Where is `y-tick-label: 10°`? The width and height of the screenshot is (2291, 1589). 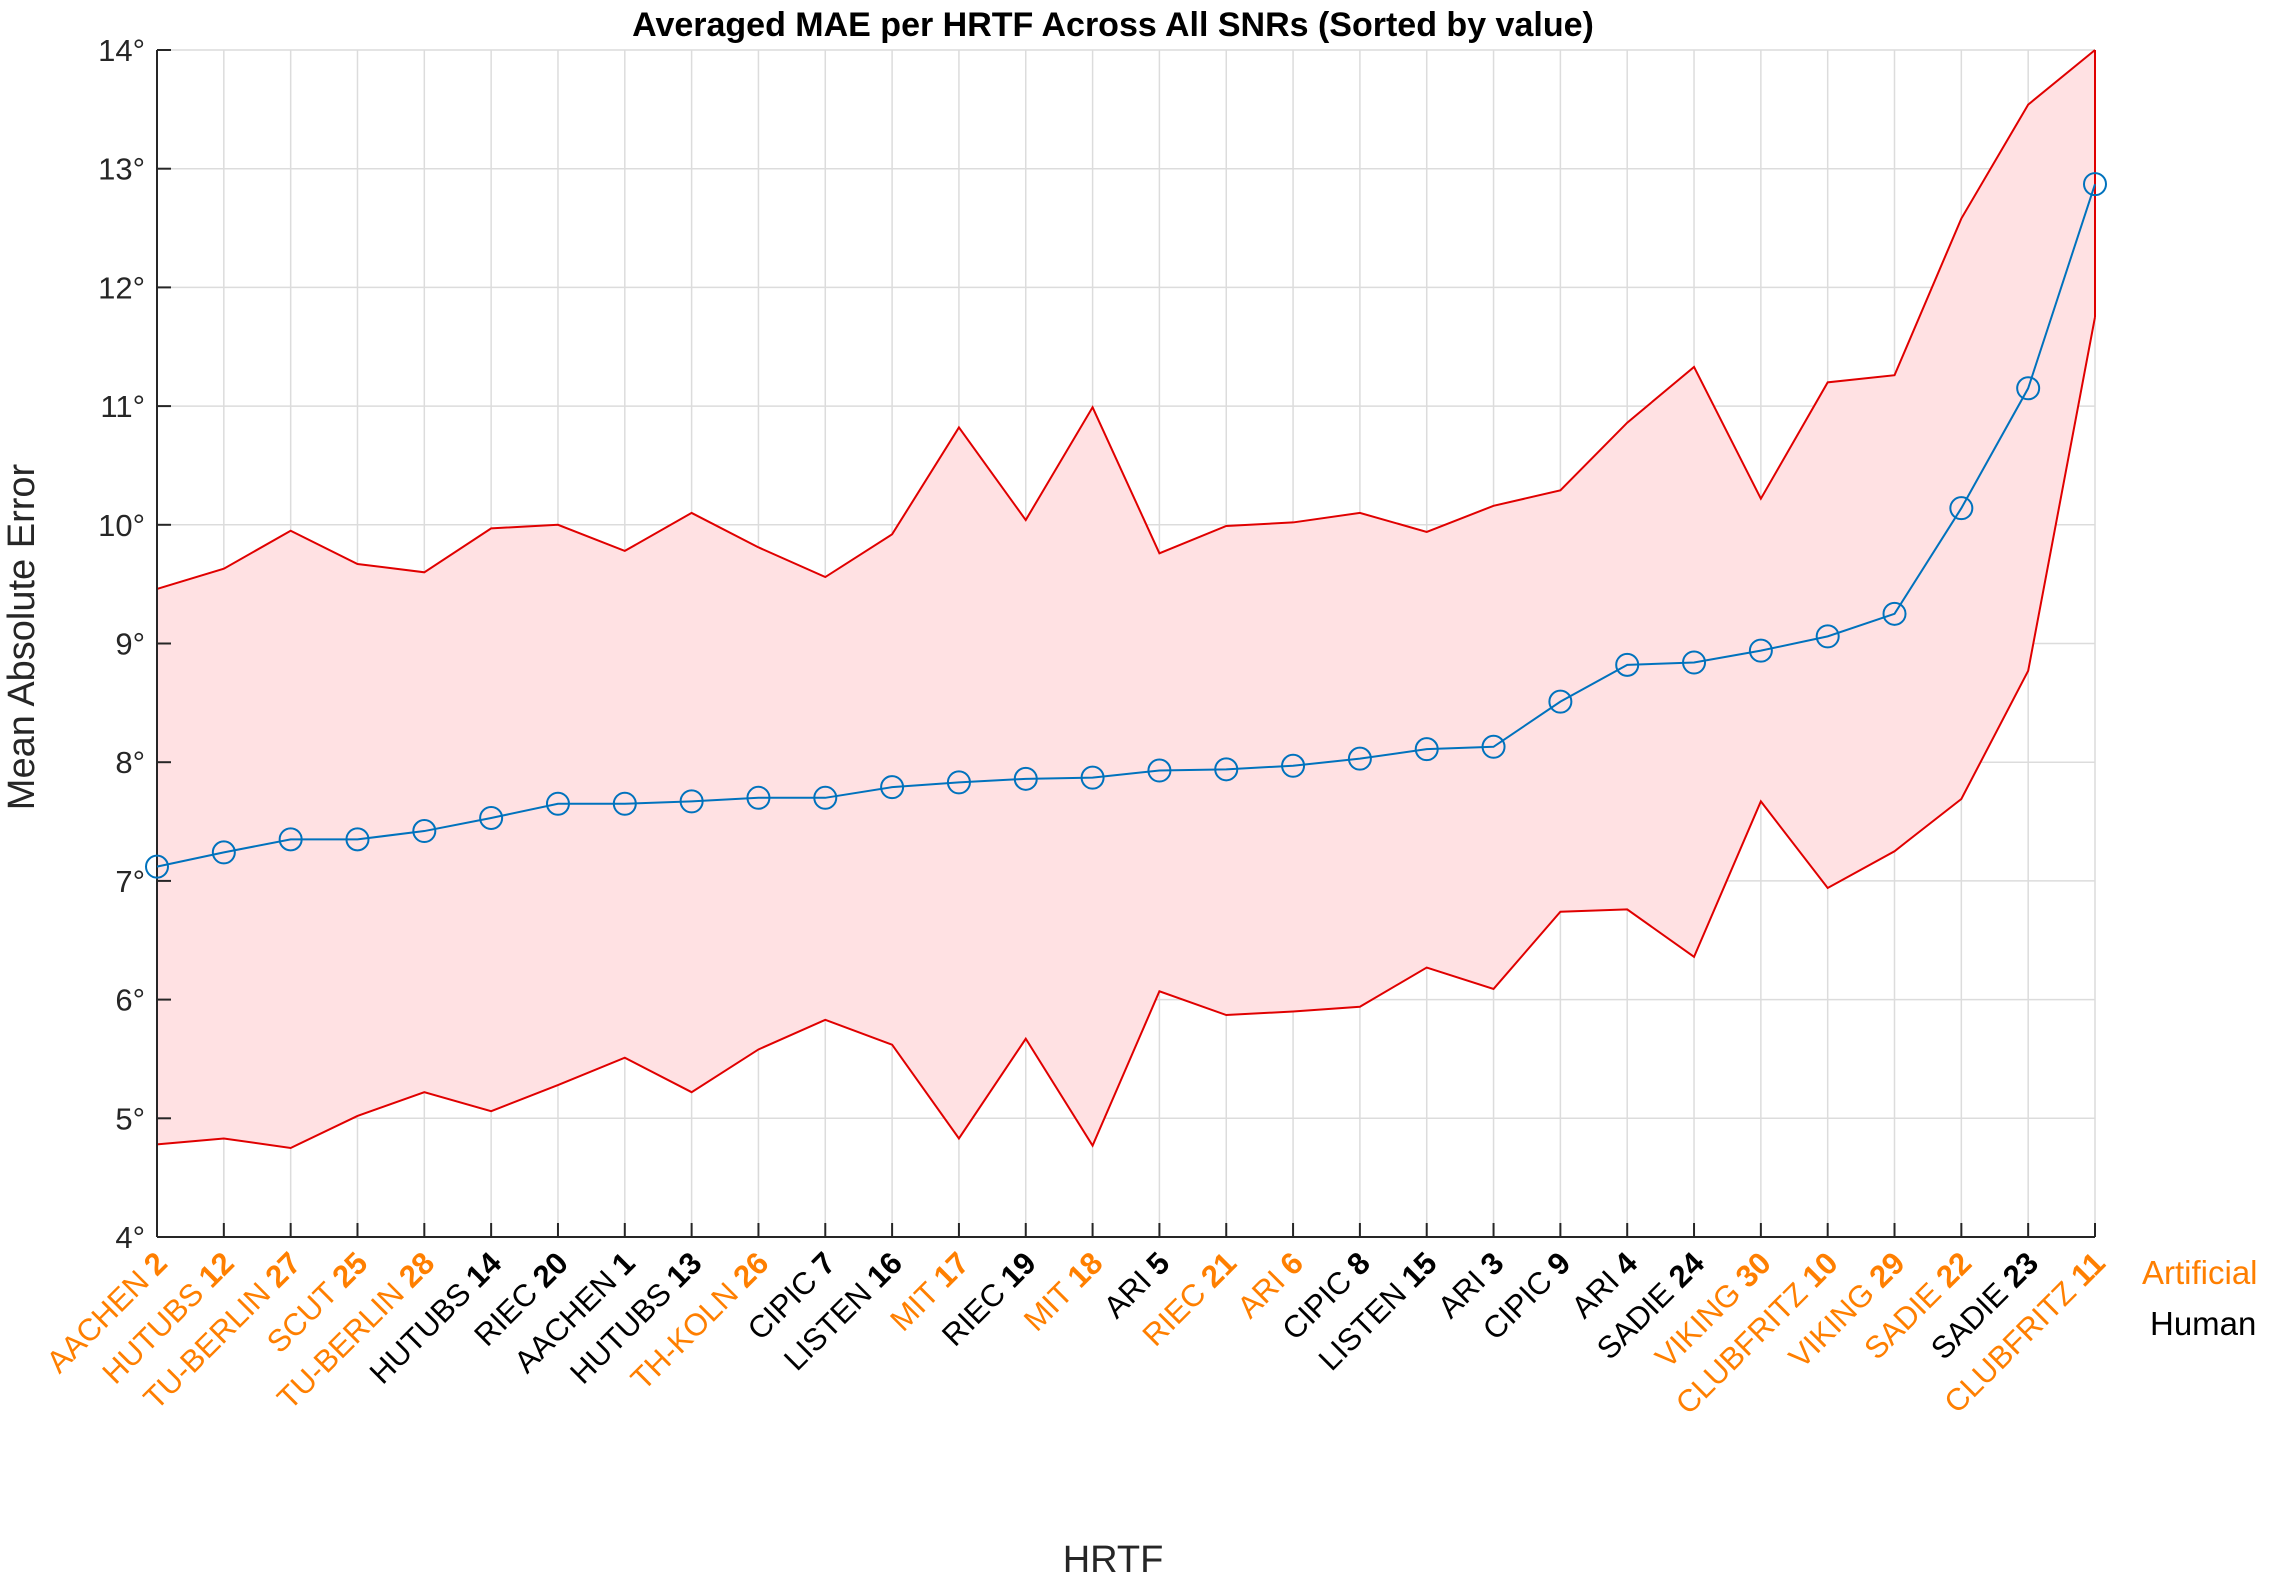
y-tick-label: 10° is located at coordinates (121, 525).